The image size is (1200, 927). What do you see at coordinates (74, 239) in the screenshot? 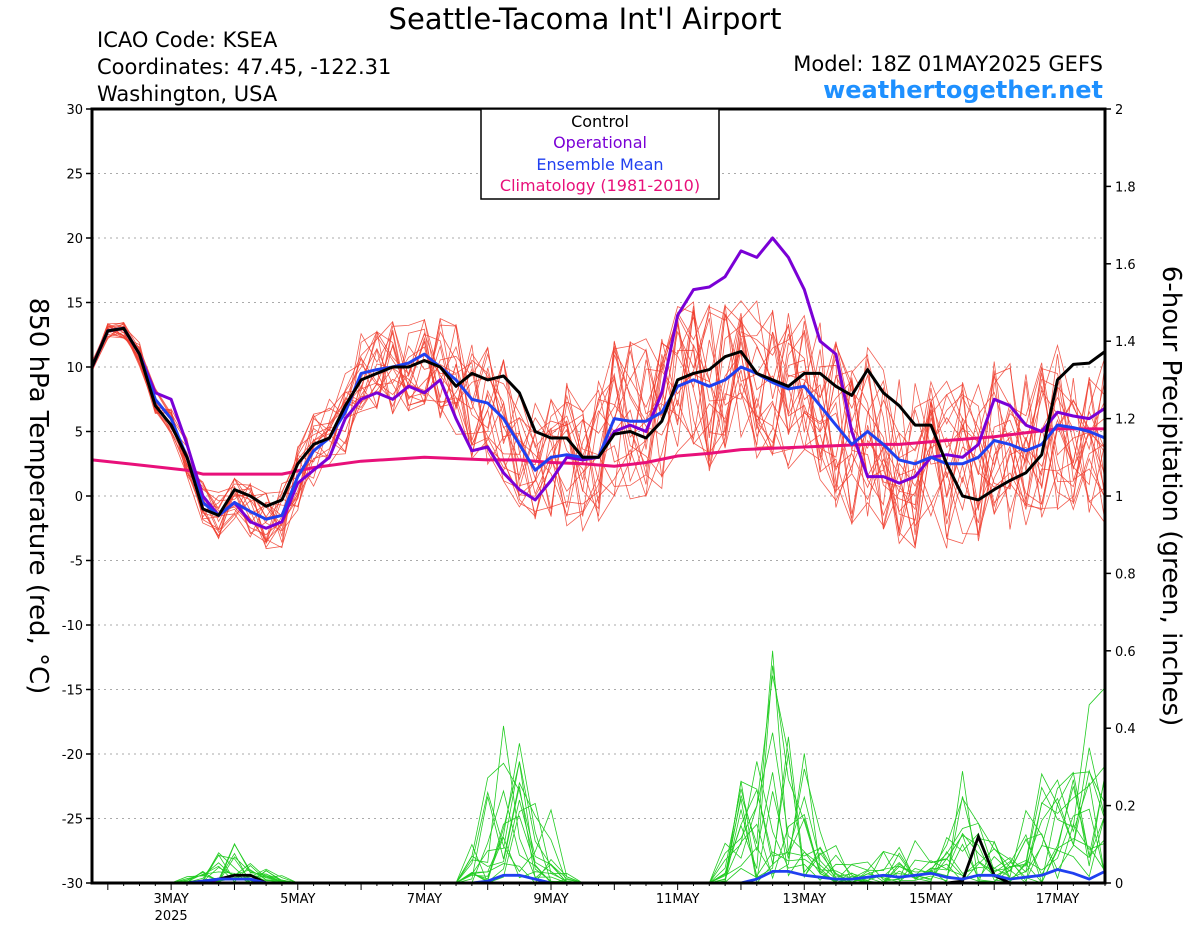
I see `y-tick-label-left: 20` at bounding box center [74, 239].